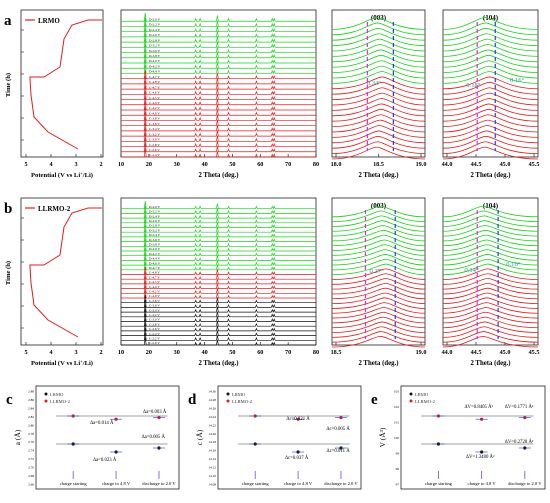 Image resolution: width=550 pixels, height=503 pixels. Describe the element at coordinates (155, 30) in the screenshot. I see `panel-a-xrd-full-scan-label: D-2.4 V` at that location.